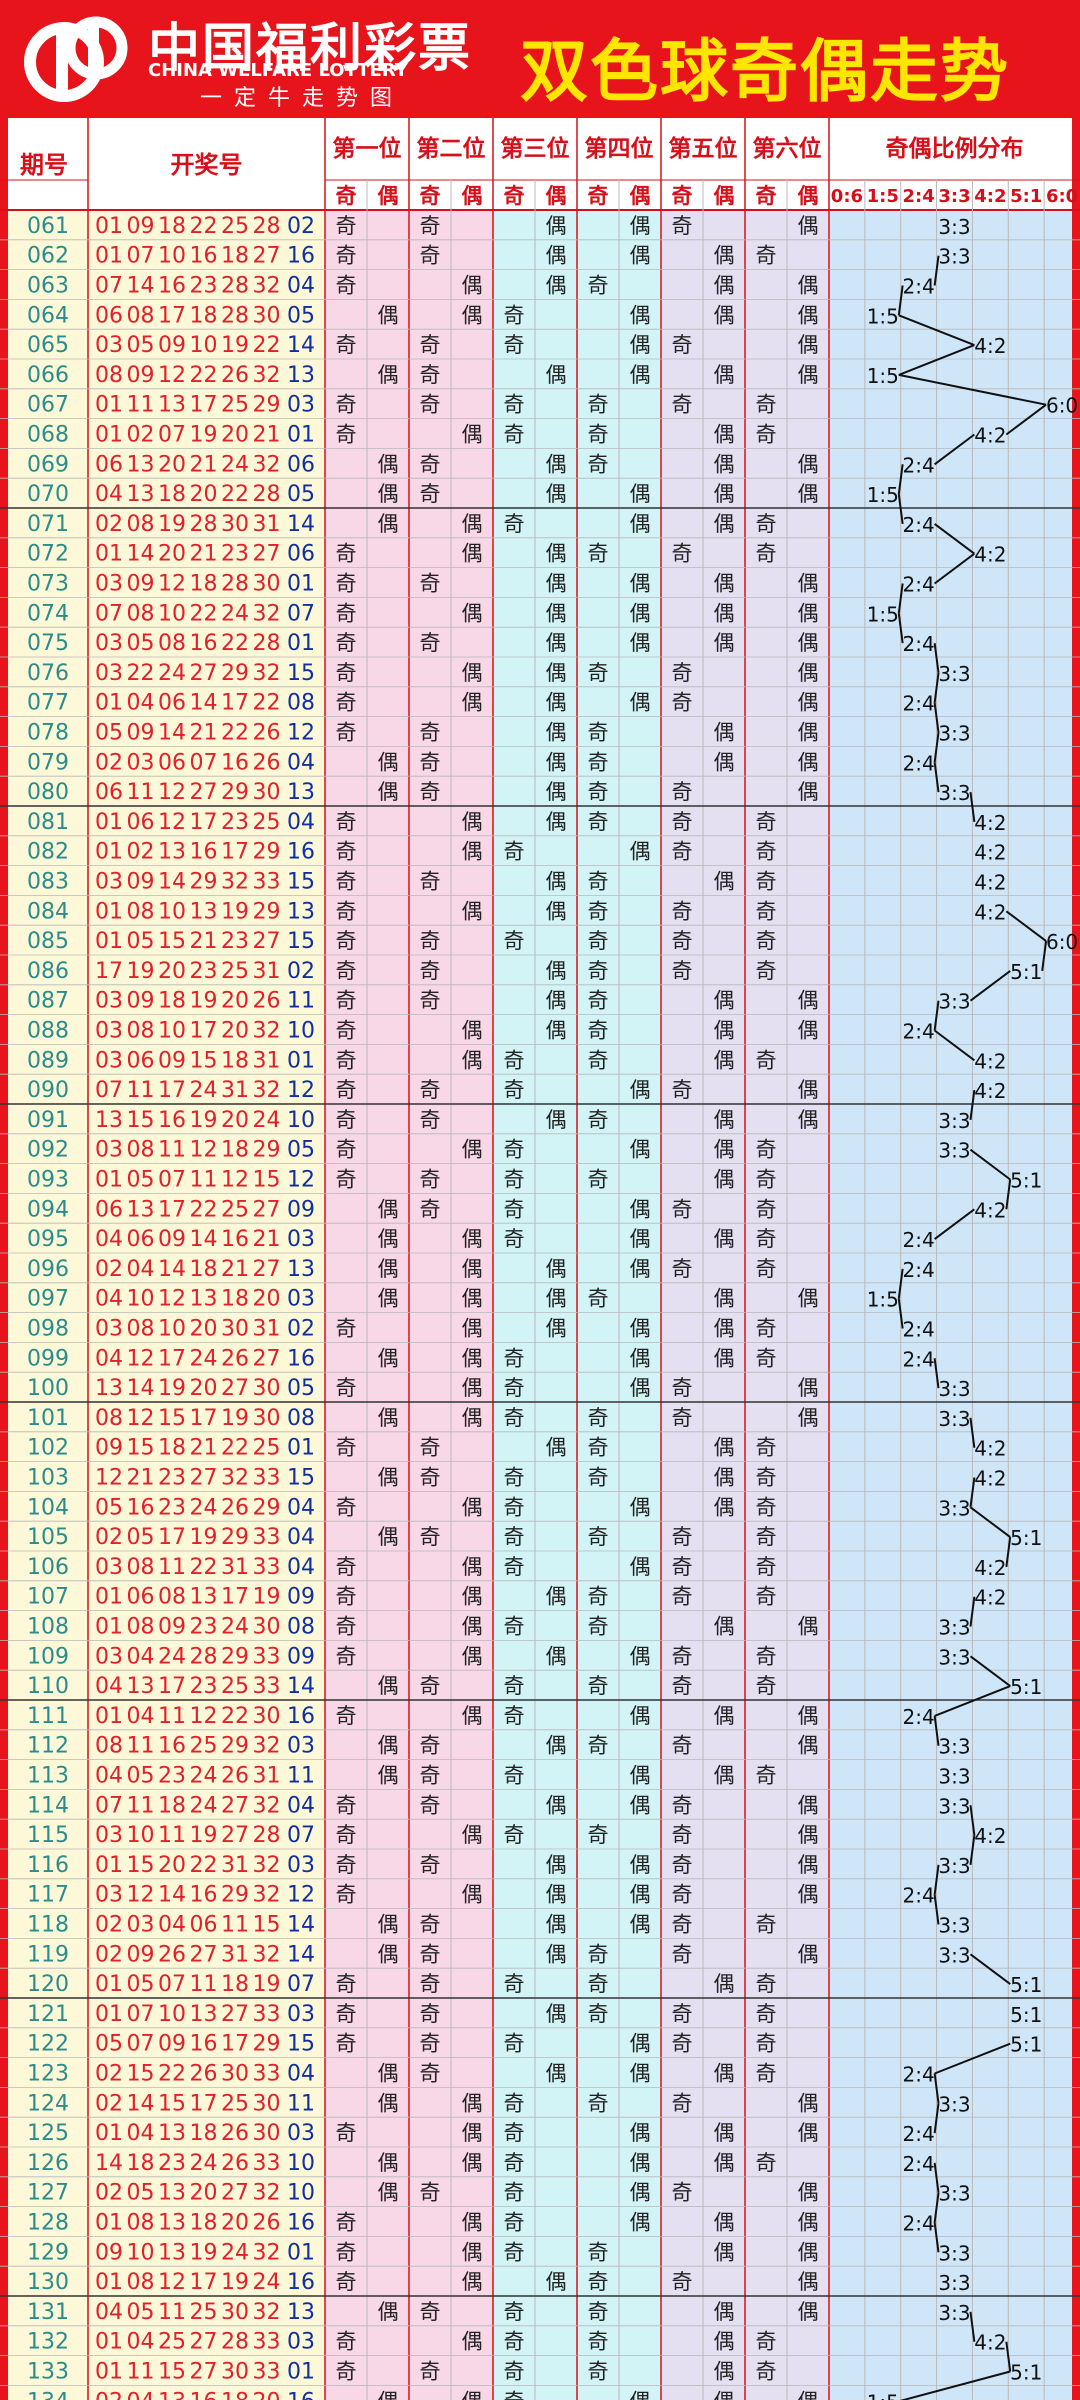  I want to click on red-ball: 11, so click(141, 1090).